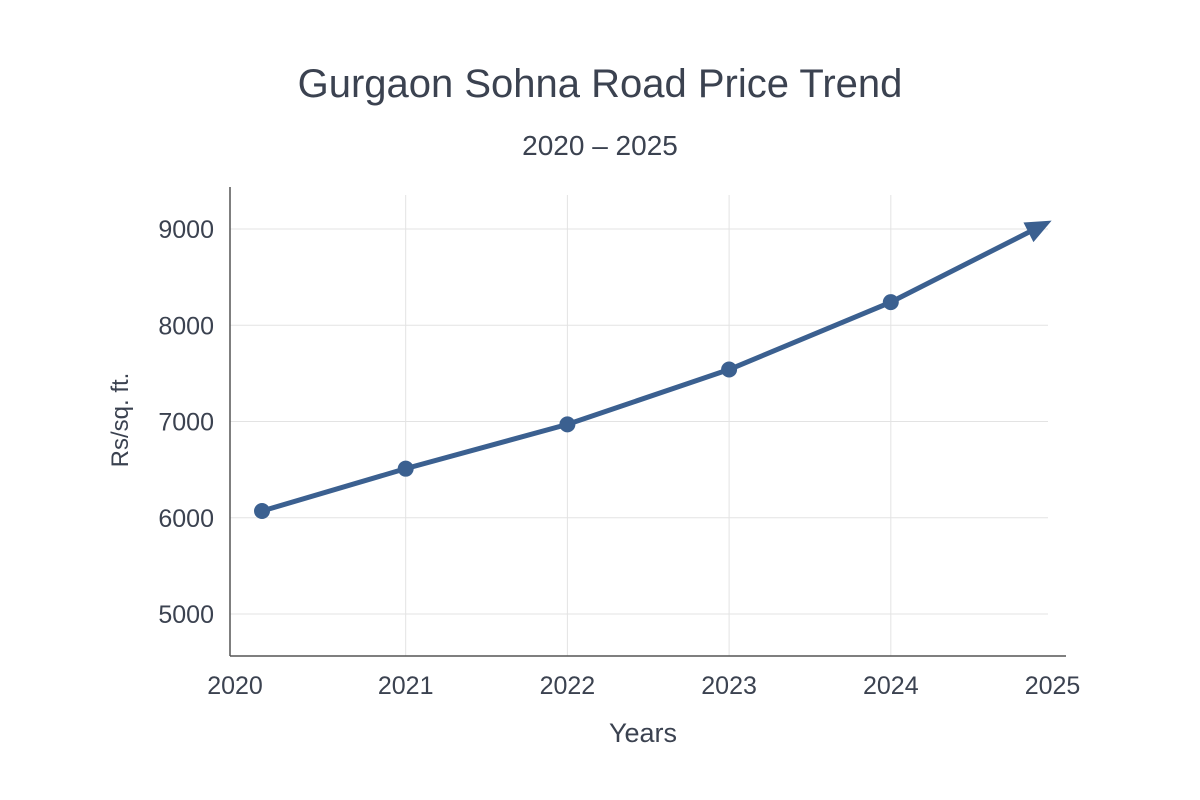  What do you see at coordinates (120, 420) in the screenshot?
I see `y-axis-label: Rs/sq. ft.` at bounding box center [120, 420].